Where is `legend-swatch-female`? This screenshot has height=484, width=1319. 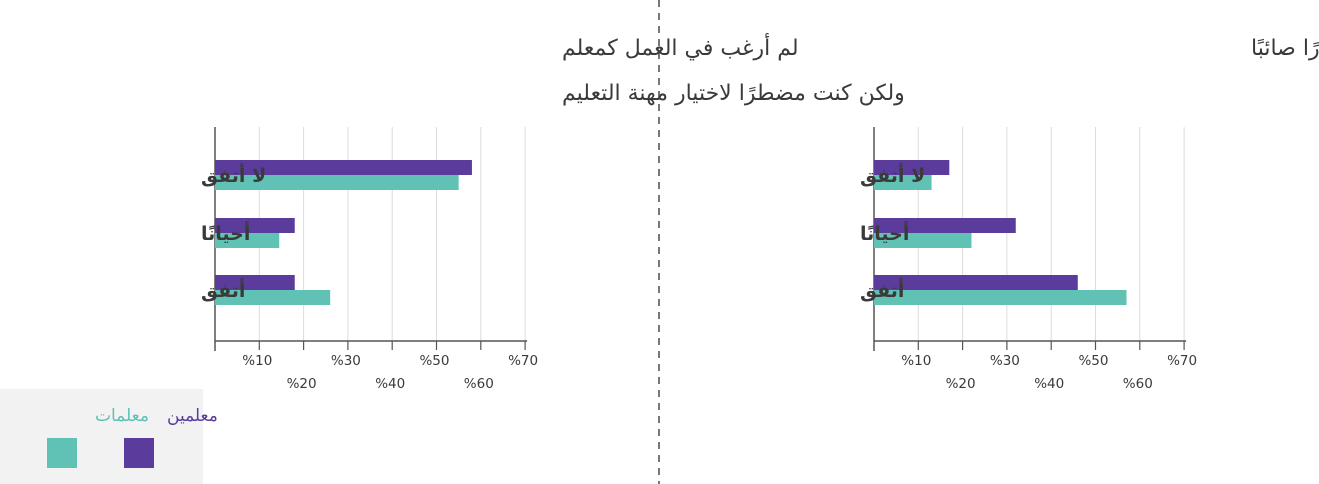
legend-swatch-female is located at coordinates (62, 453).